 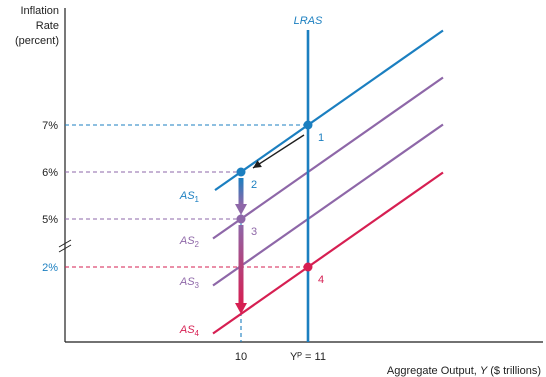 I want to click on points: 1 2 3 4, so click(x=280, y=203).